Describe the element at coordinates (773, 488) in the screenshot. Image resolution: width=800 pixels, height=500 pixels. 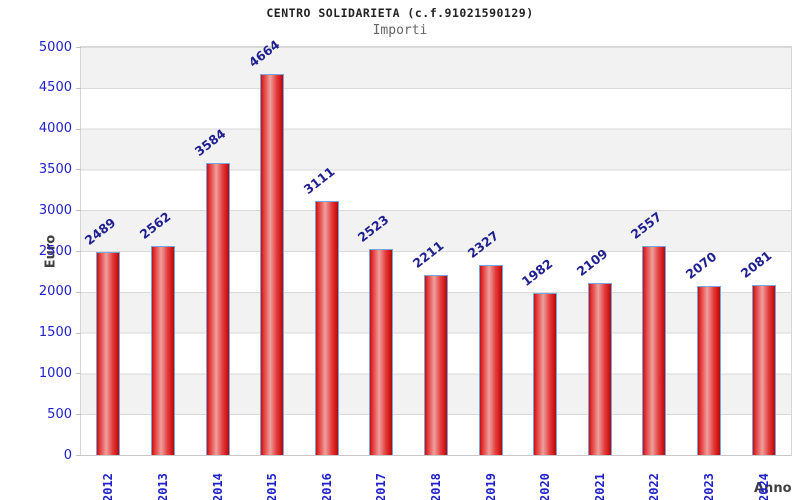
I see `x-axis-title: Anno` at that location.